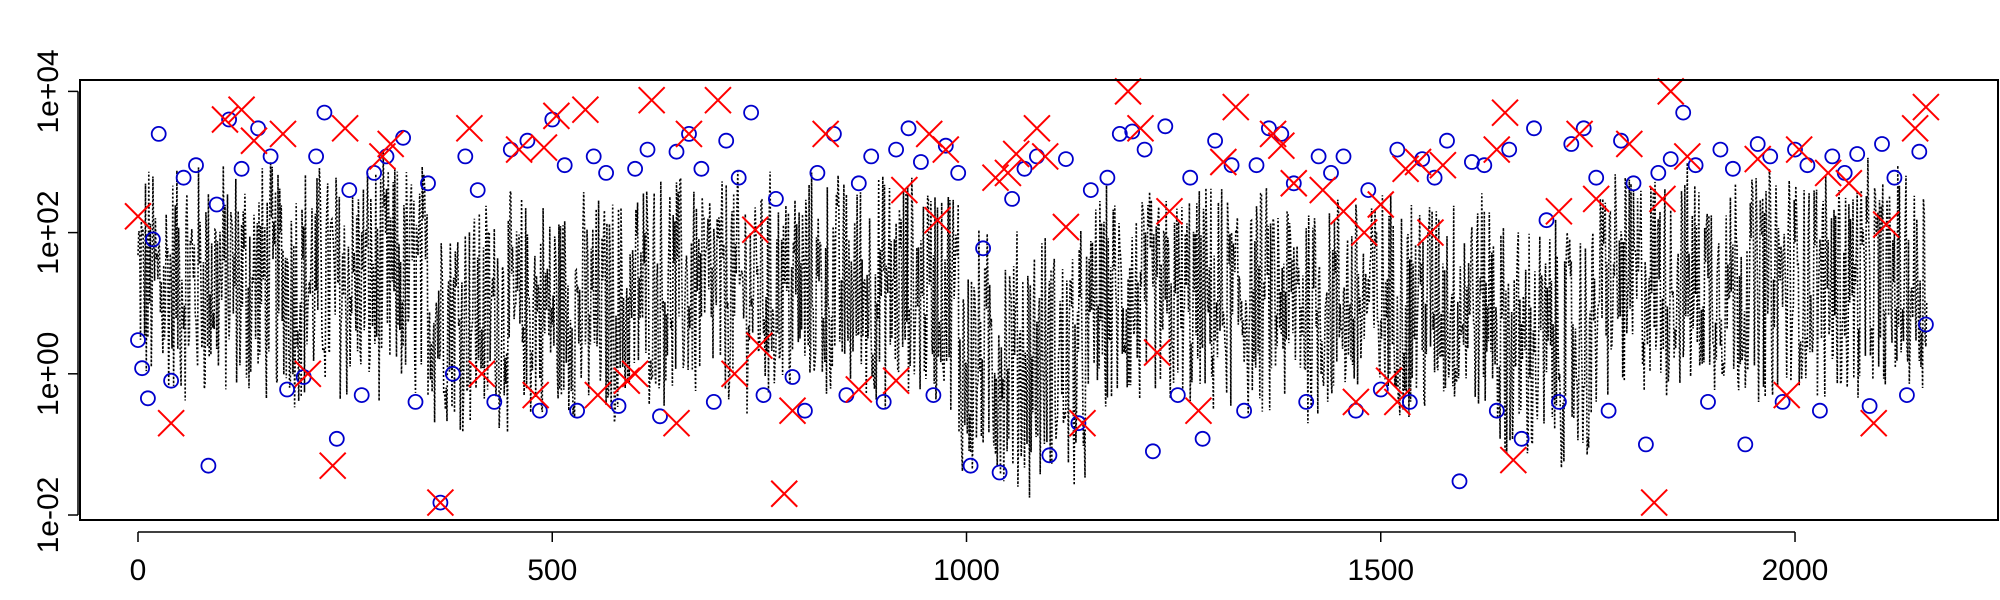  Describe the element at coordinates (48, 232) in the screenshot. I see `y-tick-label: 1e+02` at that location.